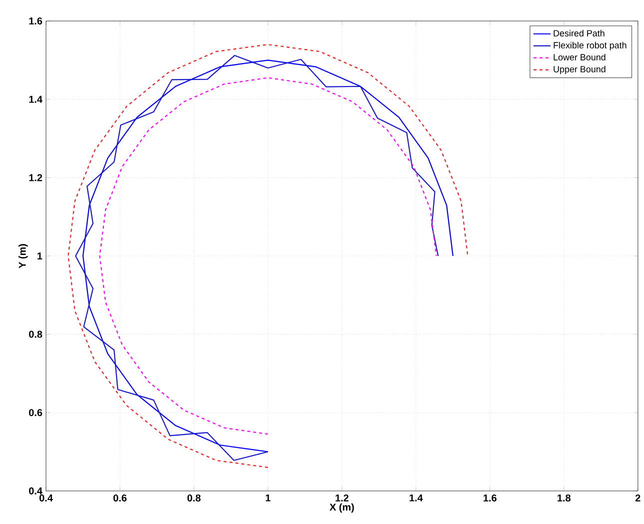 This screenshot has width=644, height=524. What do you see at coordinates (637, 498) in the screenshot?
I see `x-tick-label: 2` at bounding box center [637, 498].